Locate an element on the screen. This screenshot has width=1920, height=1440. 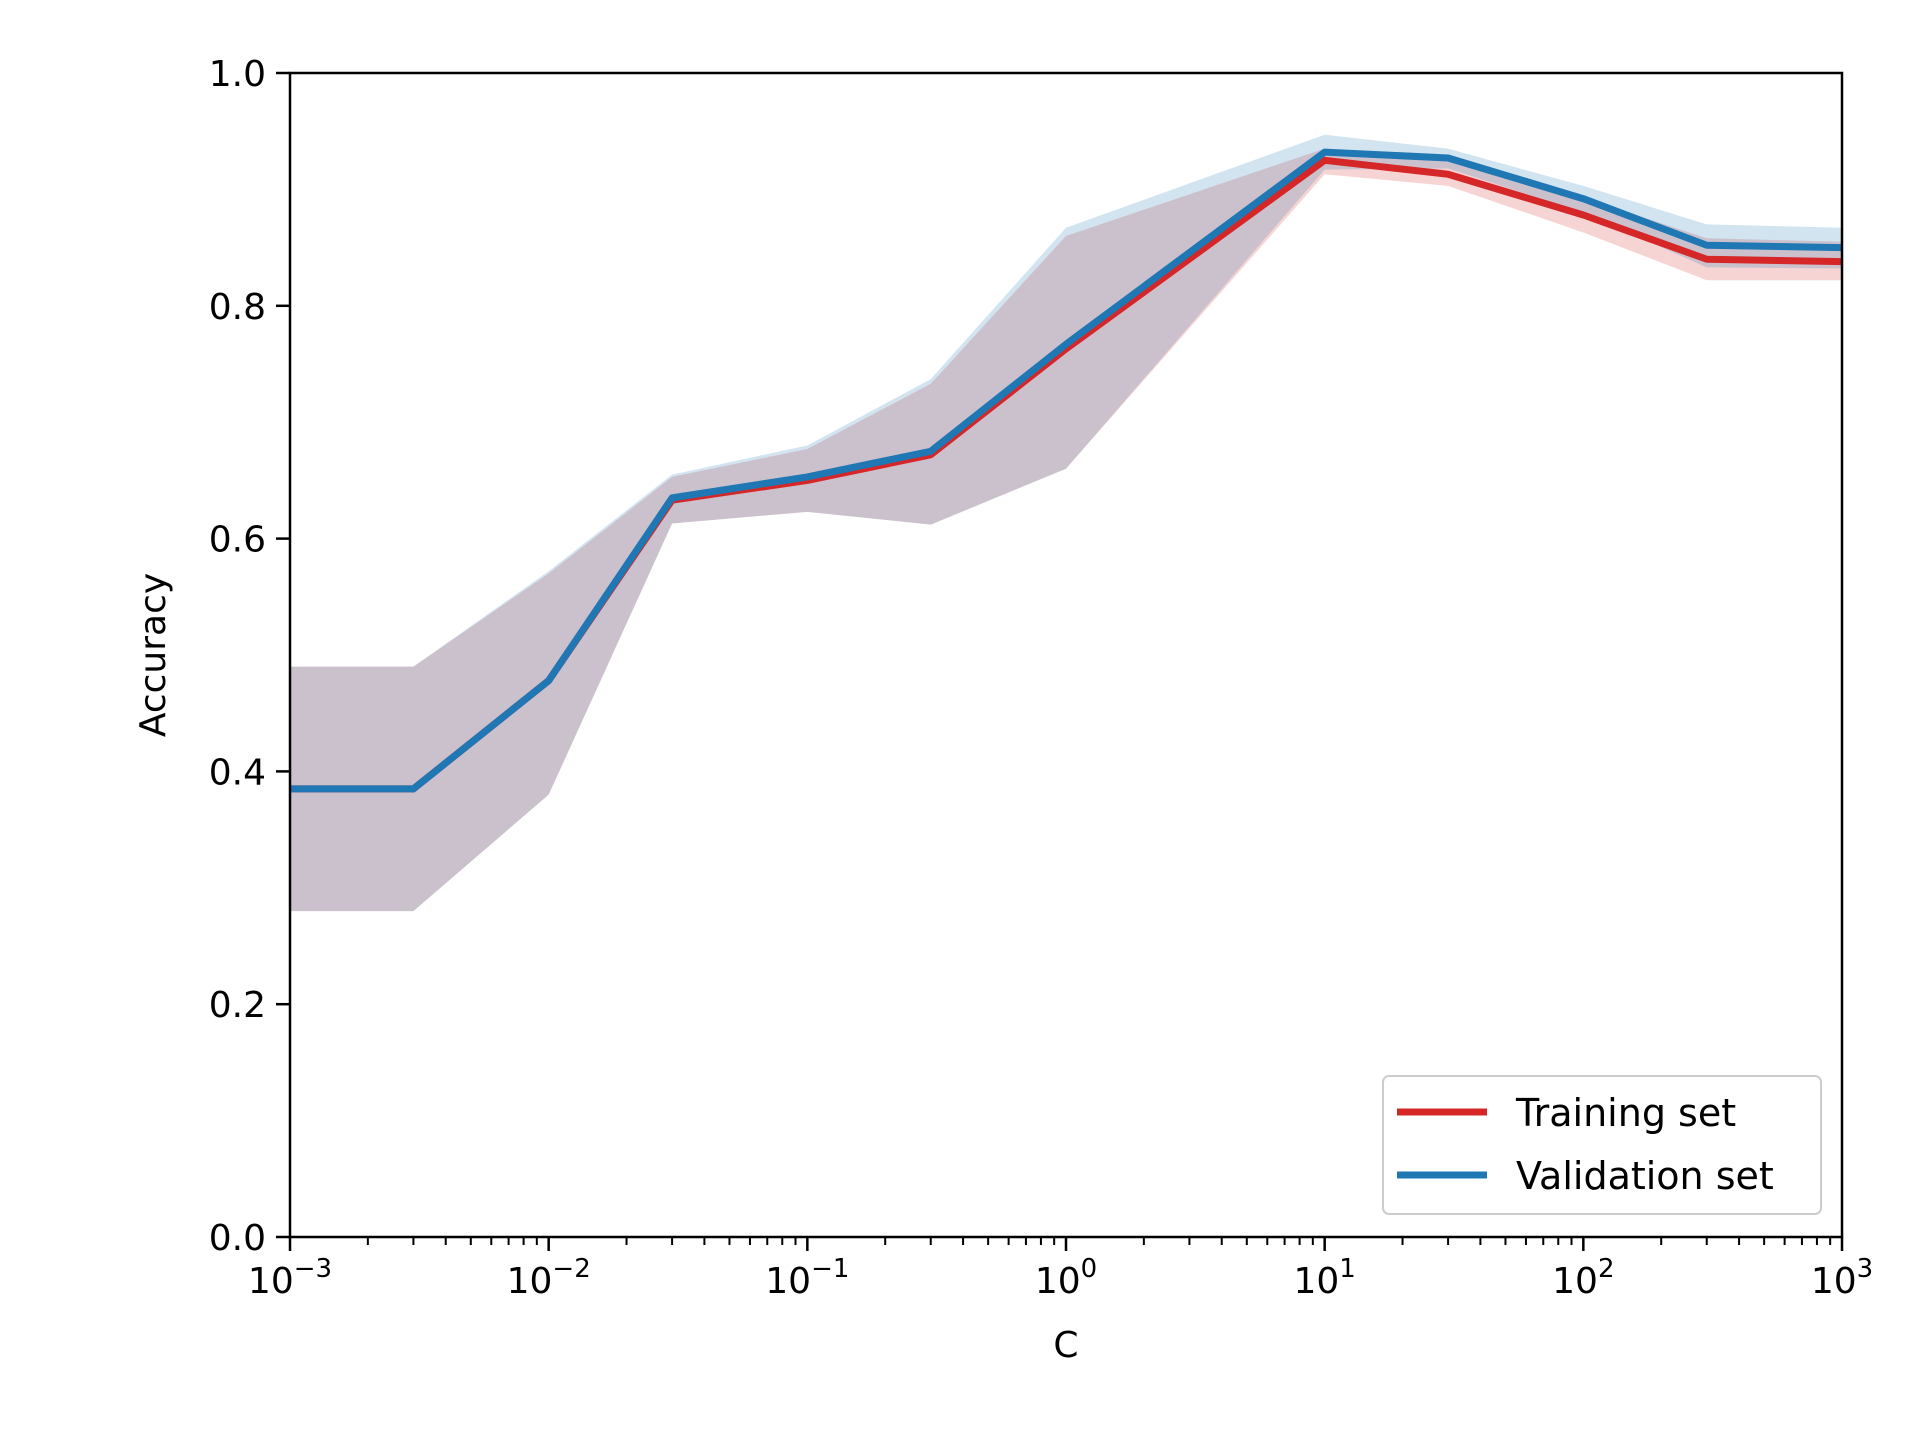
x-tick-label: 10⁻¹ is located at coordinates (807, 1278).